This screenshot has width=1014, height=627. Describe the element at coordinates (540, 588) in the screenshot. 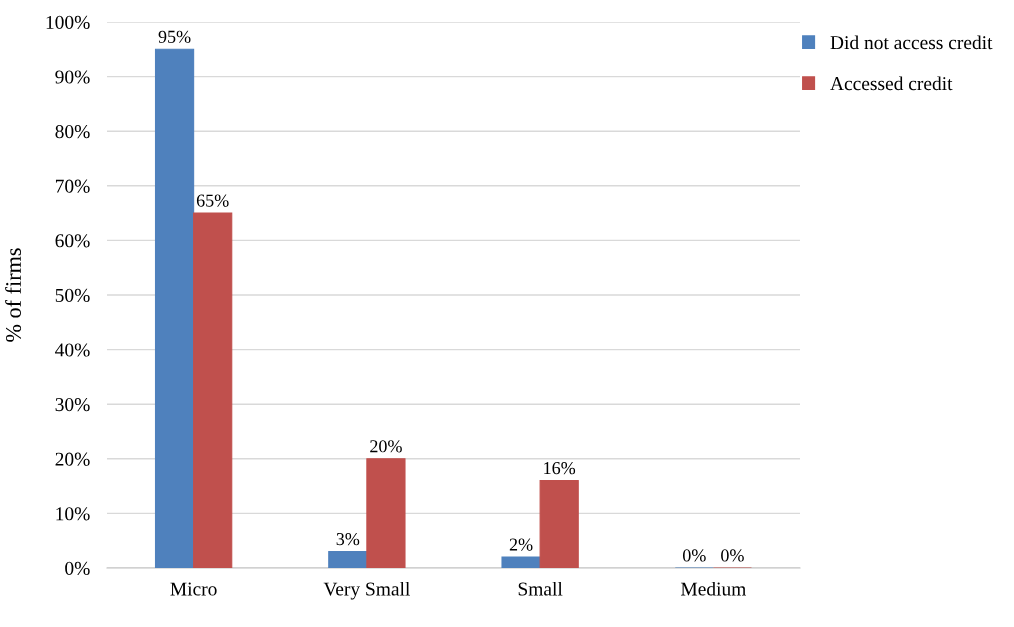

I see `x-tick-label: Small` at that location.